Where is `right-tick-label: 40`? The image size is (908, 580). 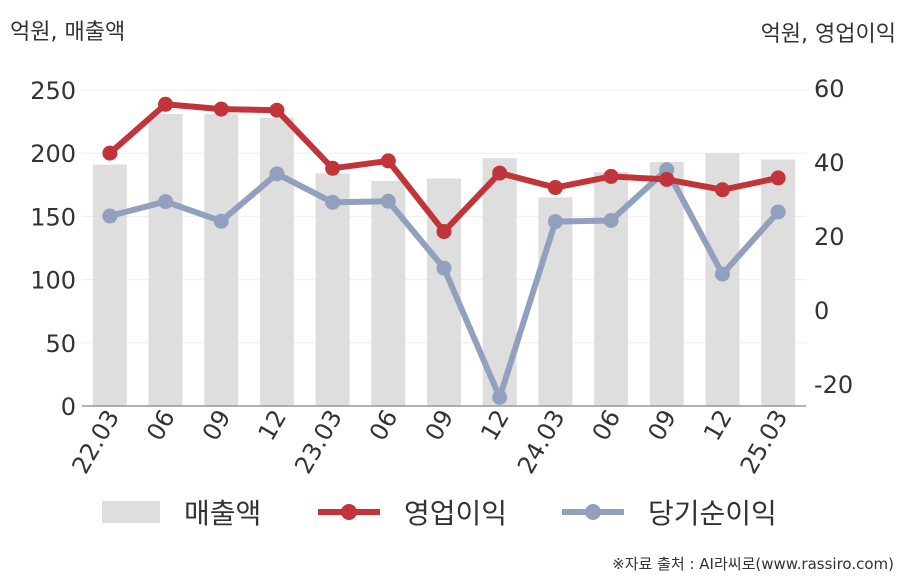
right-tick-label: 40 is located at coordinates (829, 163).